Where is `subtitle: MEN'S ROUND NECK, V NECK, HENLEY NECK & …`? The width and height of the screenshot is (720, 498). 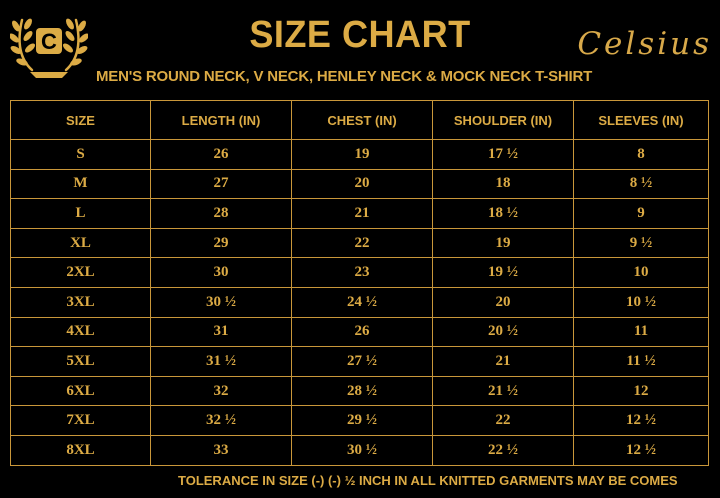
subtitle: MEN'S ROUND NECK, V NECK, HENLEY NECK & … is located at coordinates (344, 76).